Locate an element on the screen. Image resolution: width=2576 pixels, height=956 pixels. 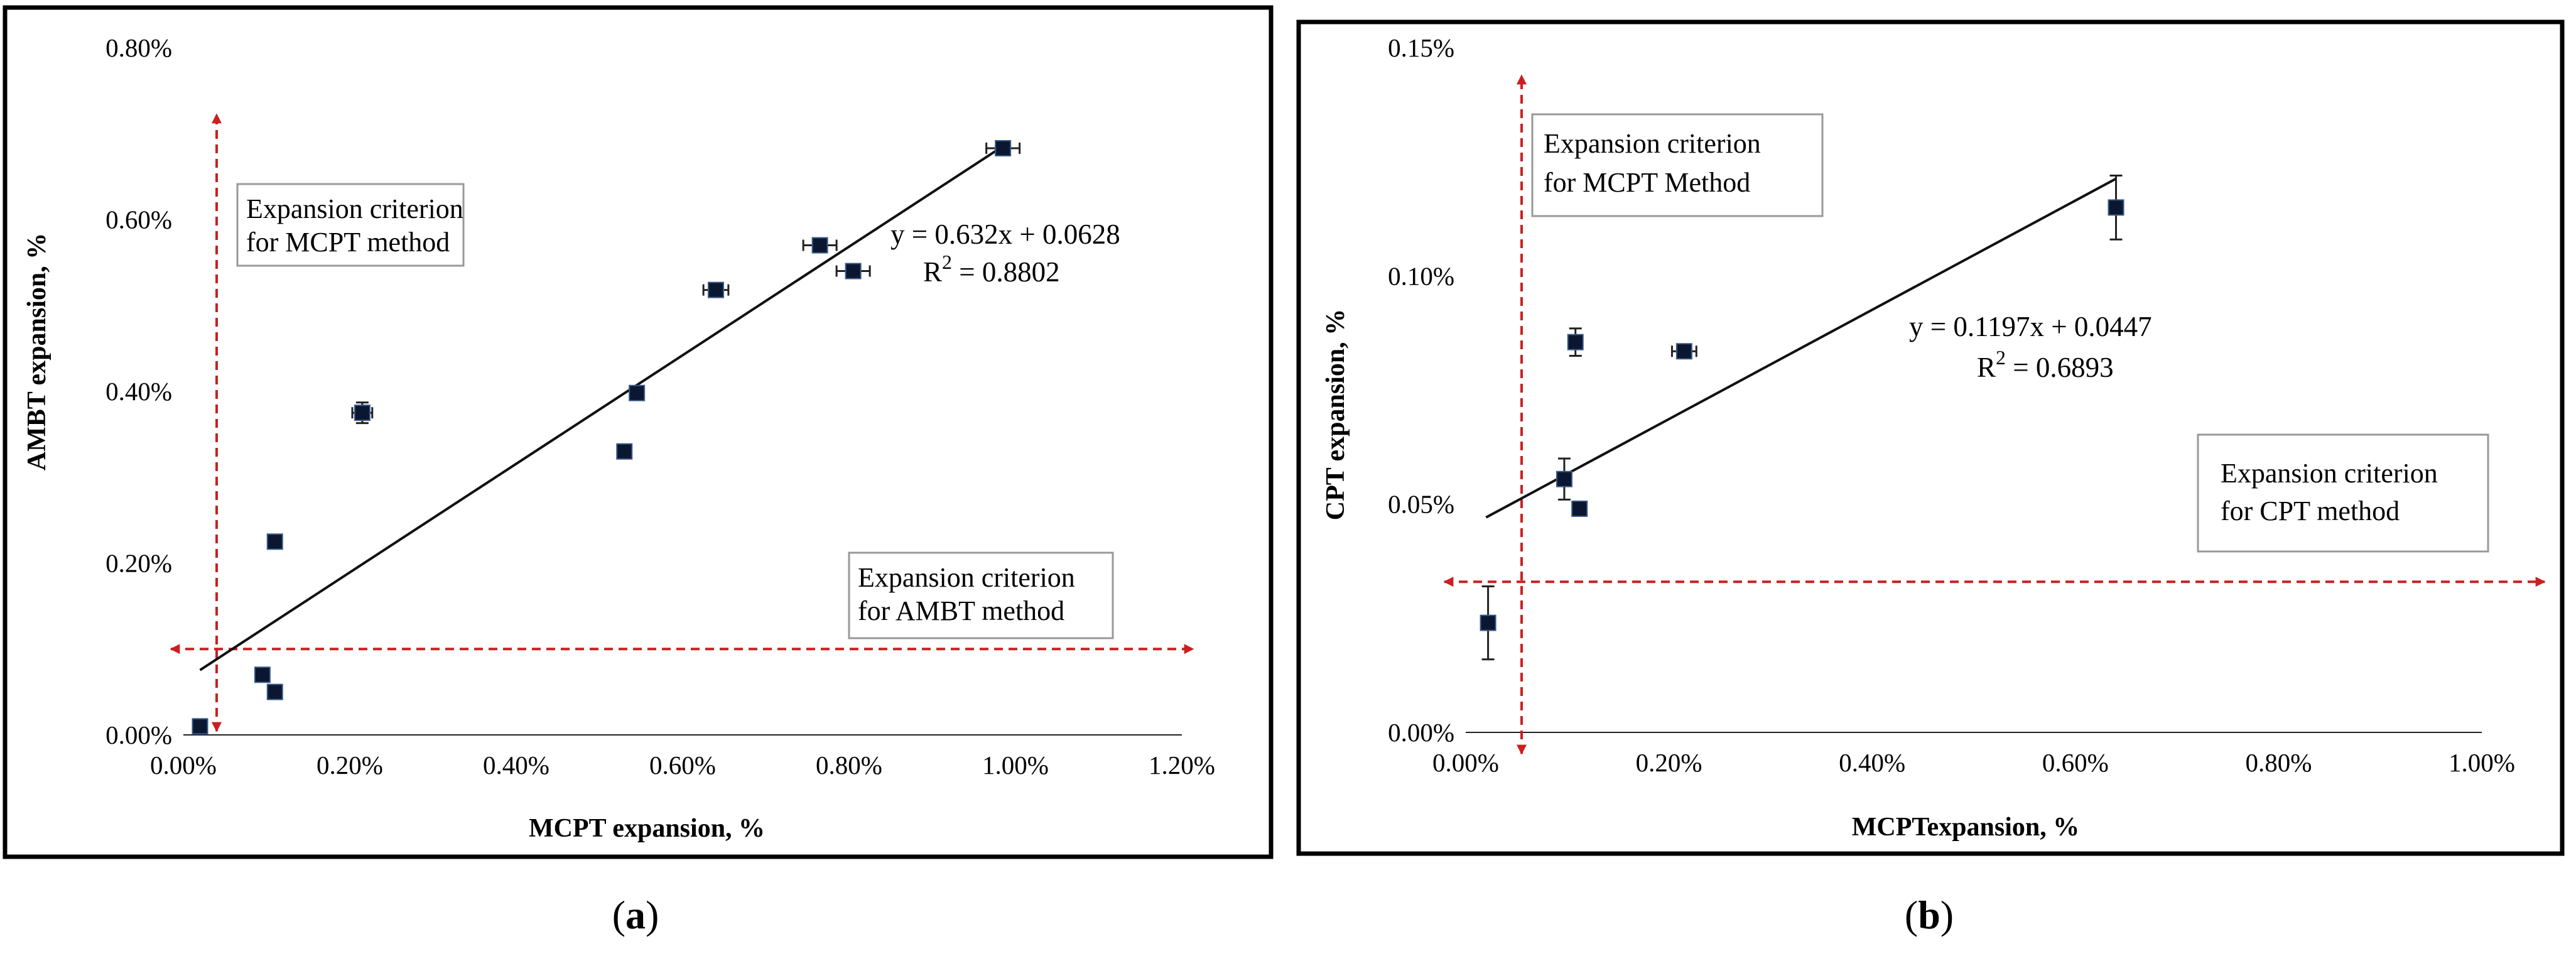
panel-b-label-open-paren: ( is located at coordinates (1911, 915).